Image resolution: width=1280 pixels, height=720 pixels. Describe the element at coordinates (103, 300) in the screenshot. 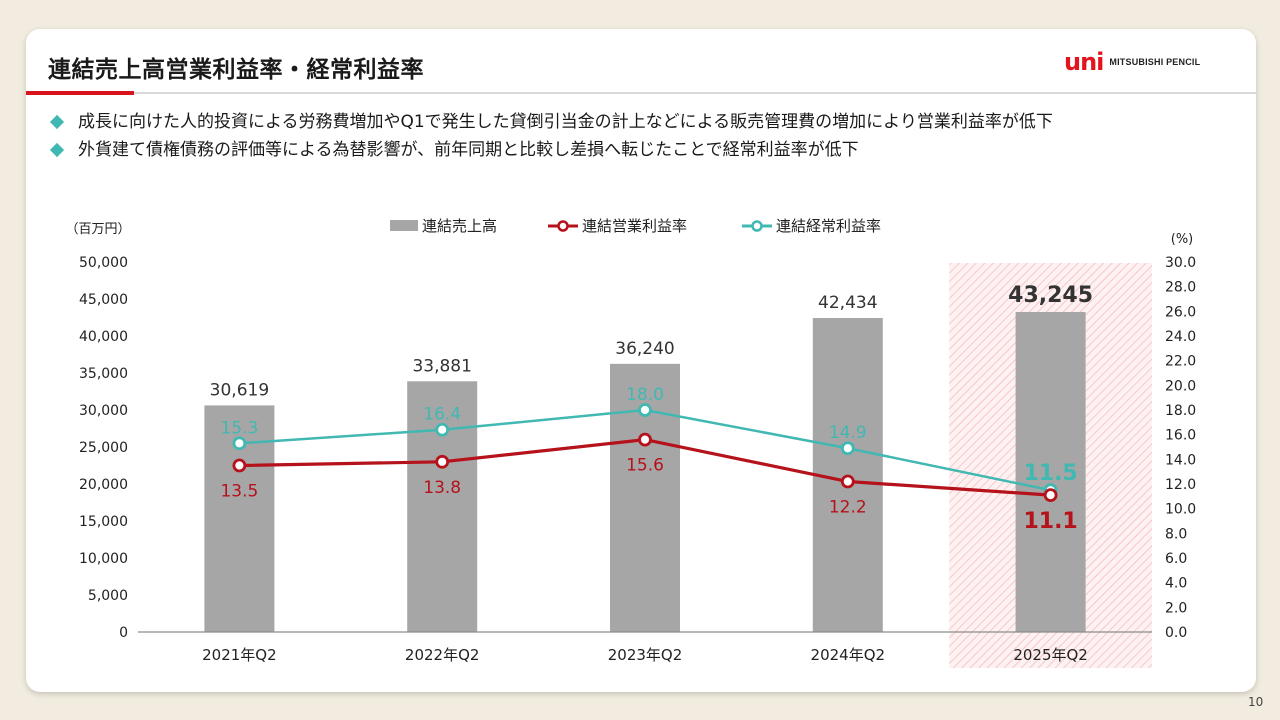

I see `left-tick-label: 45,000` at that location.